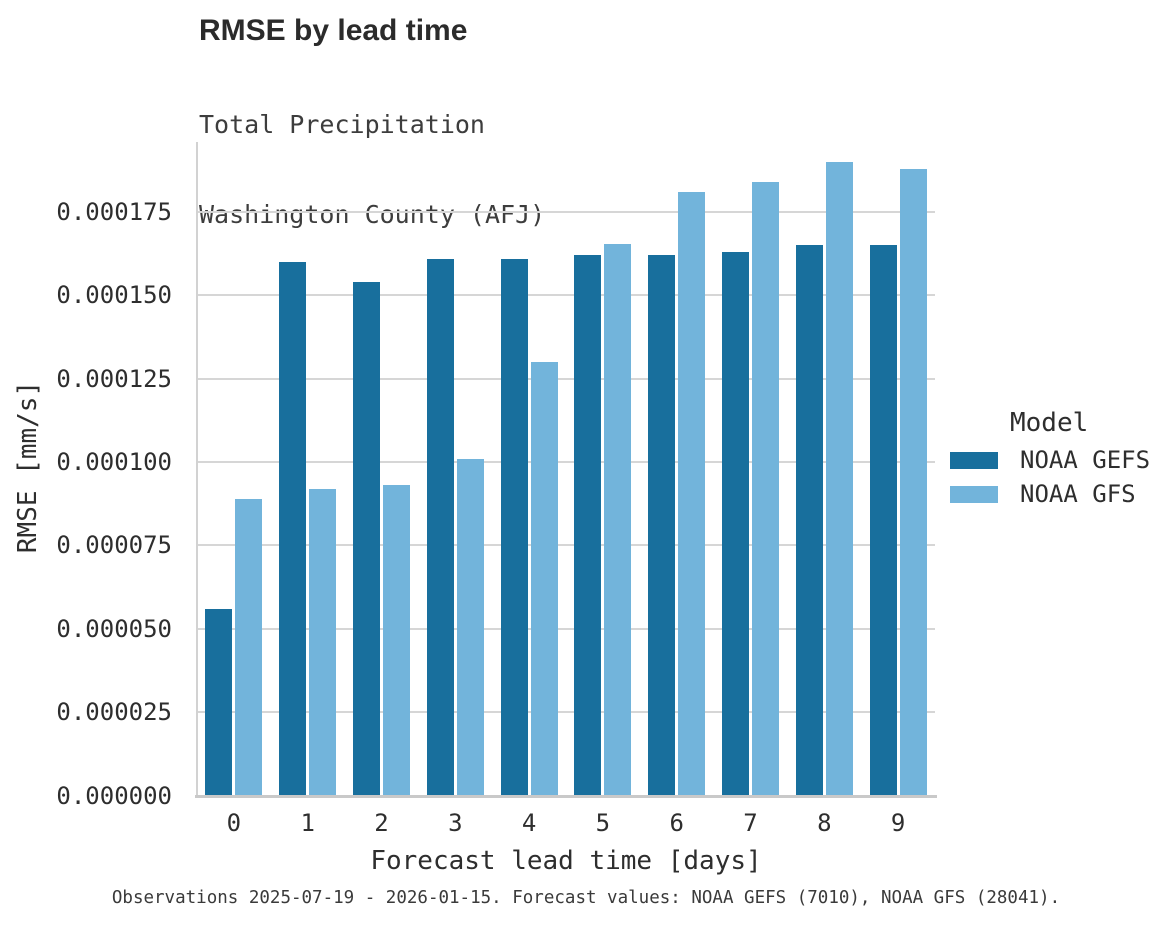 The width and height of the screenshot is (1172, 928). I want to click on x-tick-label: 1, so click(307, 823).